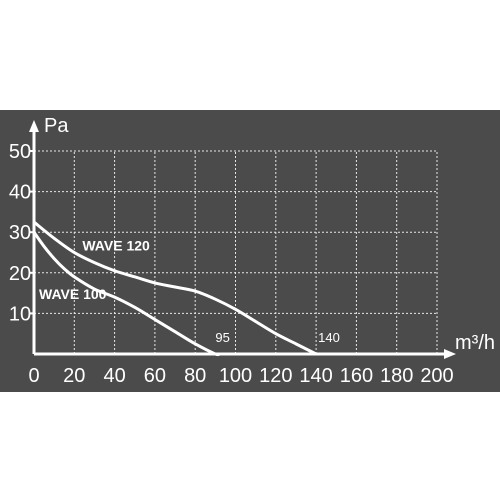  What do you see at coordinates (475, 343) in the screenshot?
I see `x-axis-label: m³/h` at bounding box center [475, 343].